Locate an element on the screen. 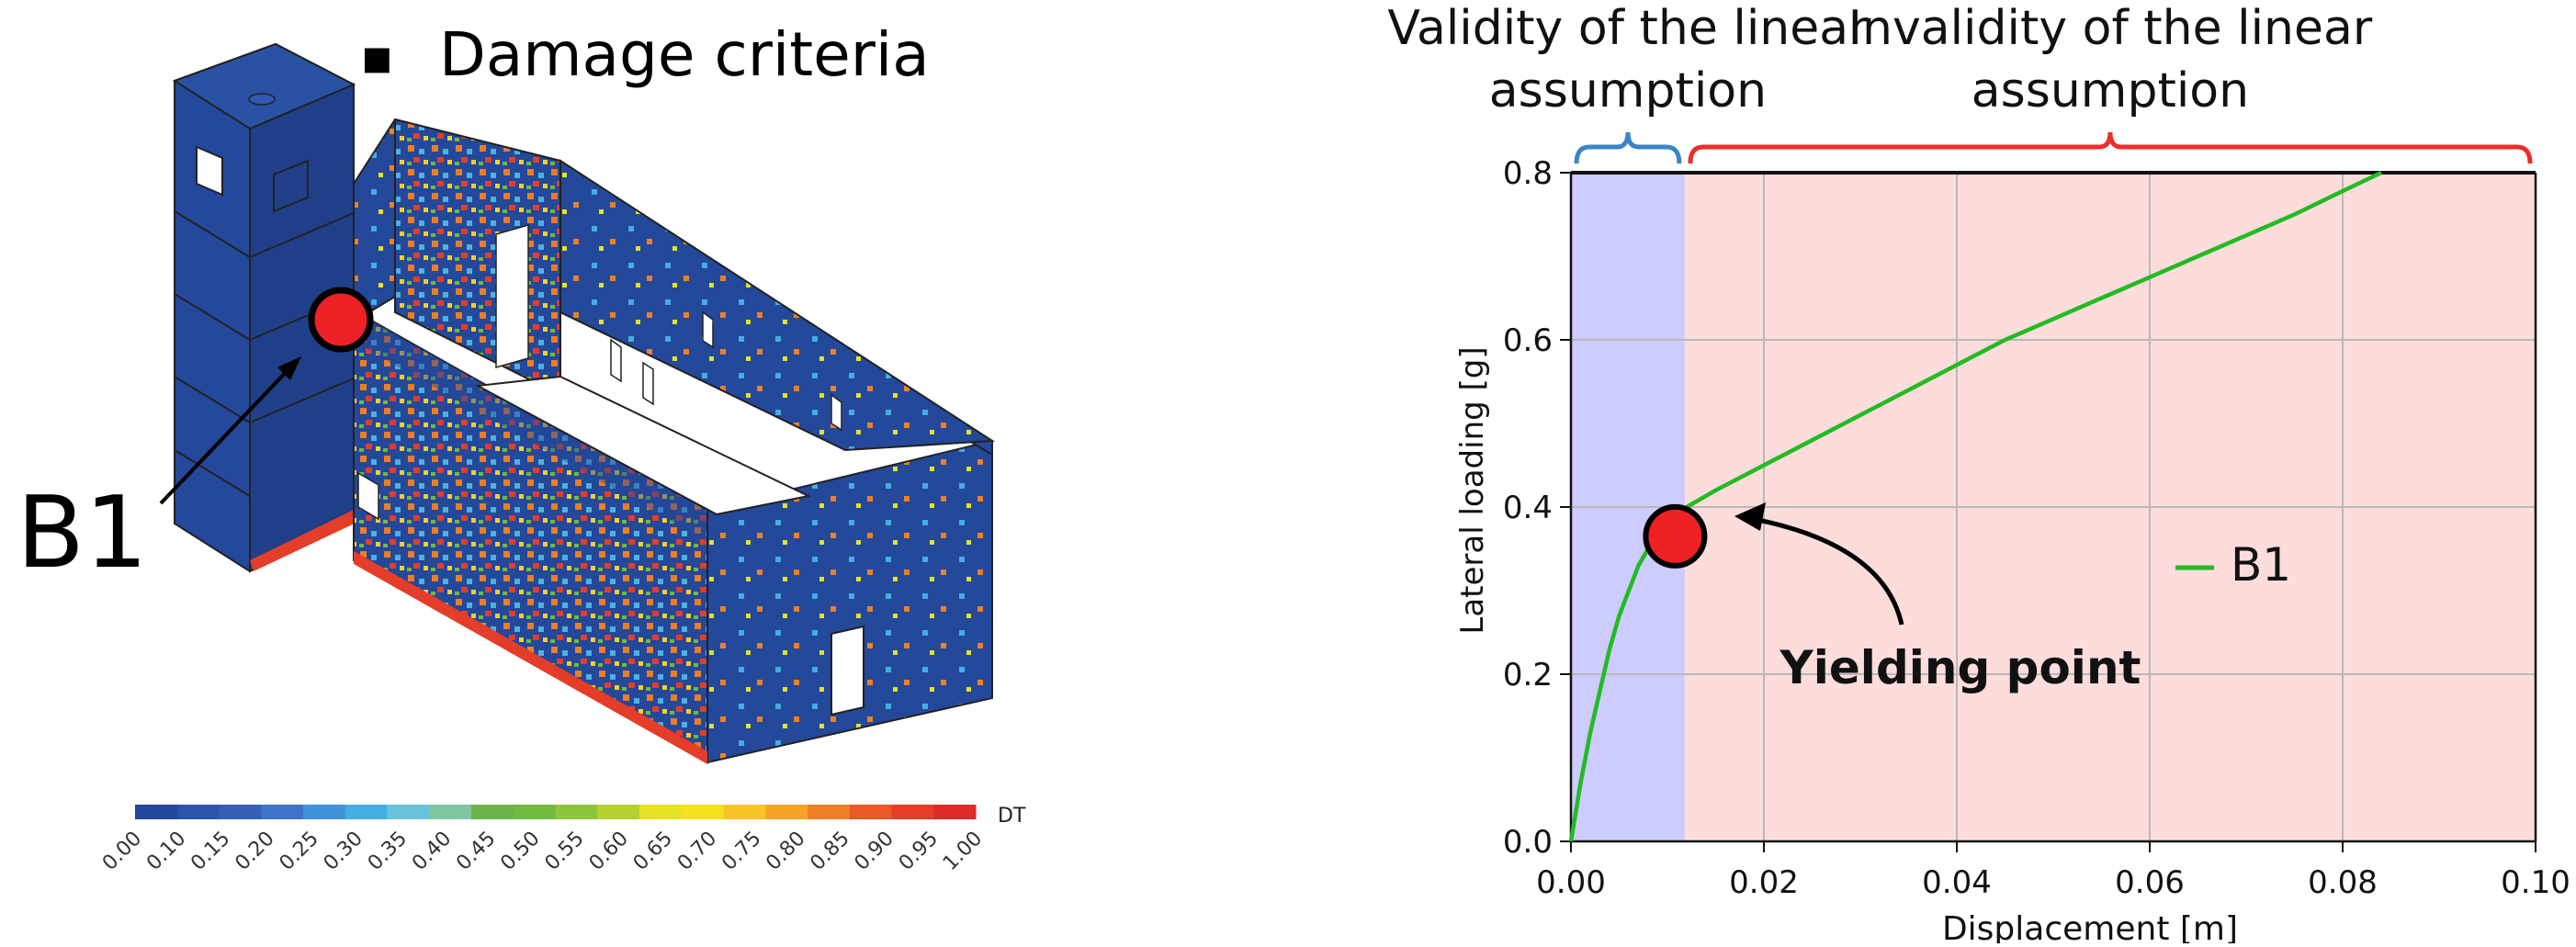 This screenshot has width=2576, height=947. colorbar-tick-label: 0.75 is located at coordinates (741, 851).